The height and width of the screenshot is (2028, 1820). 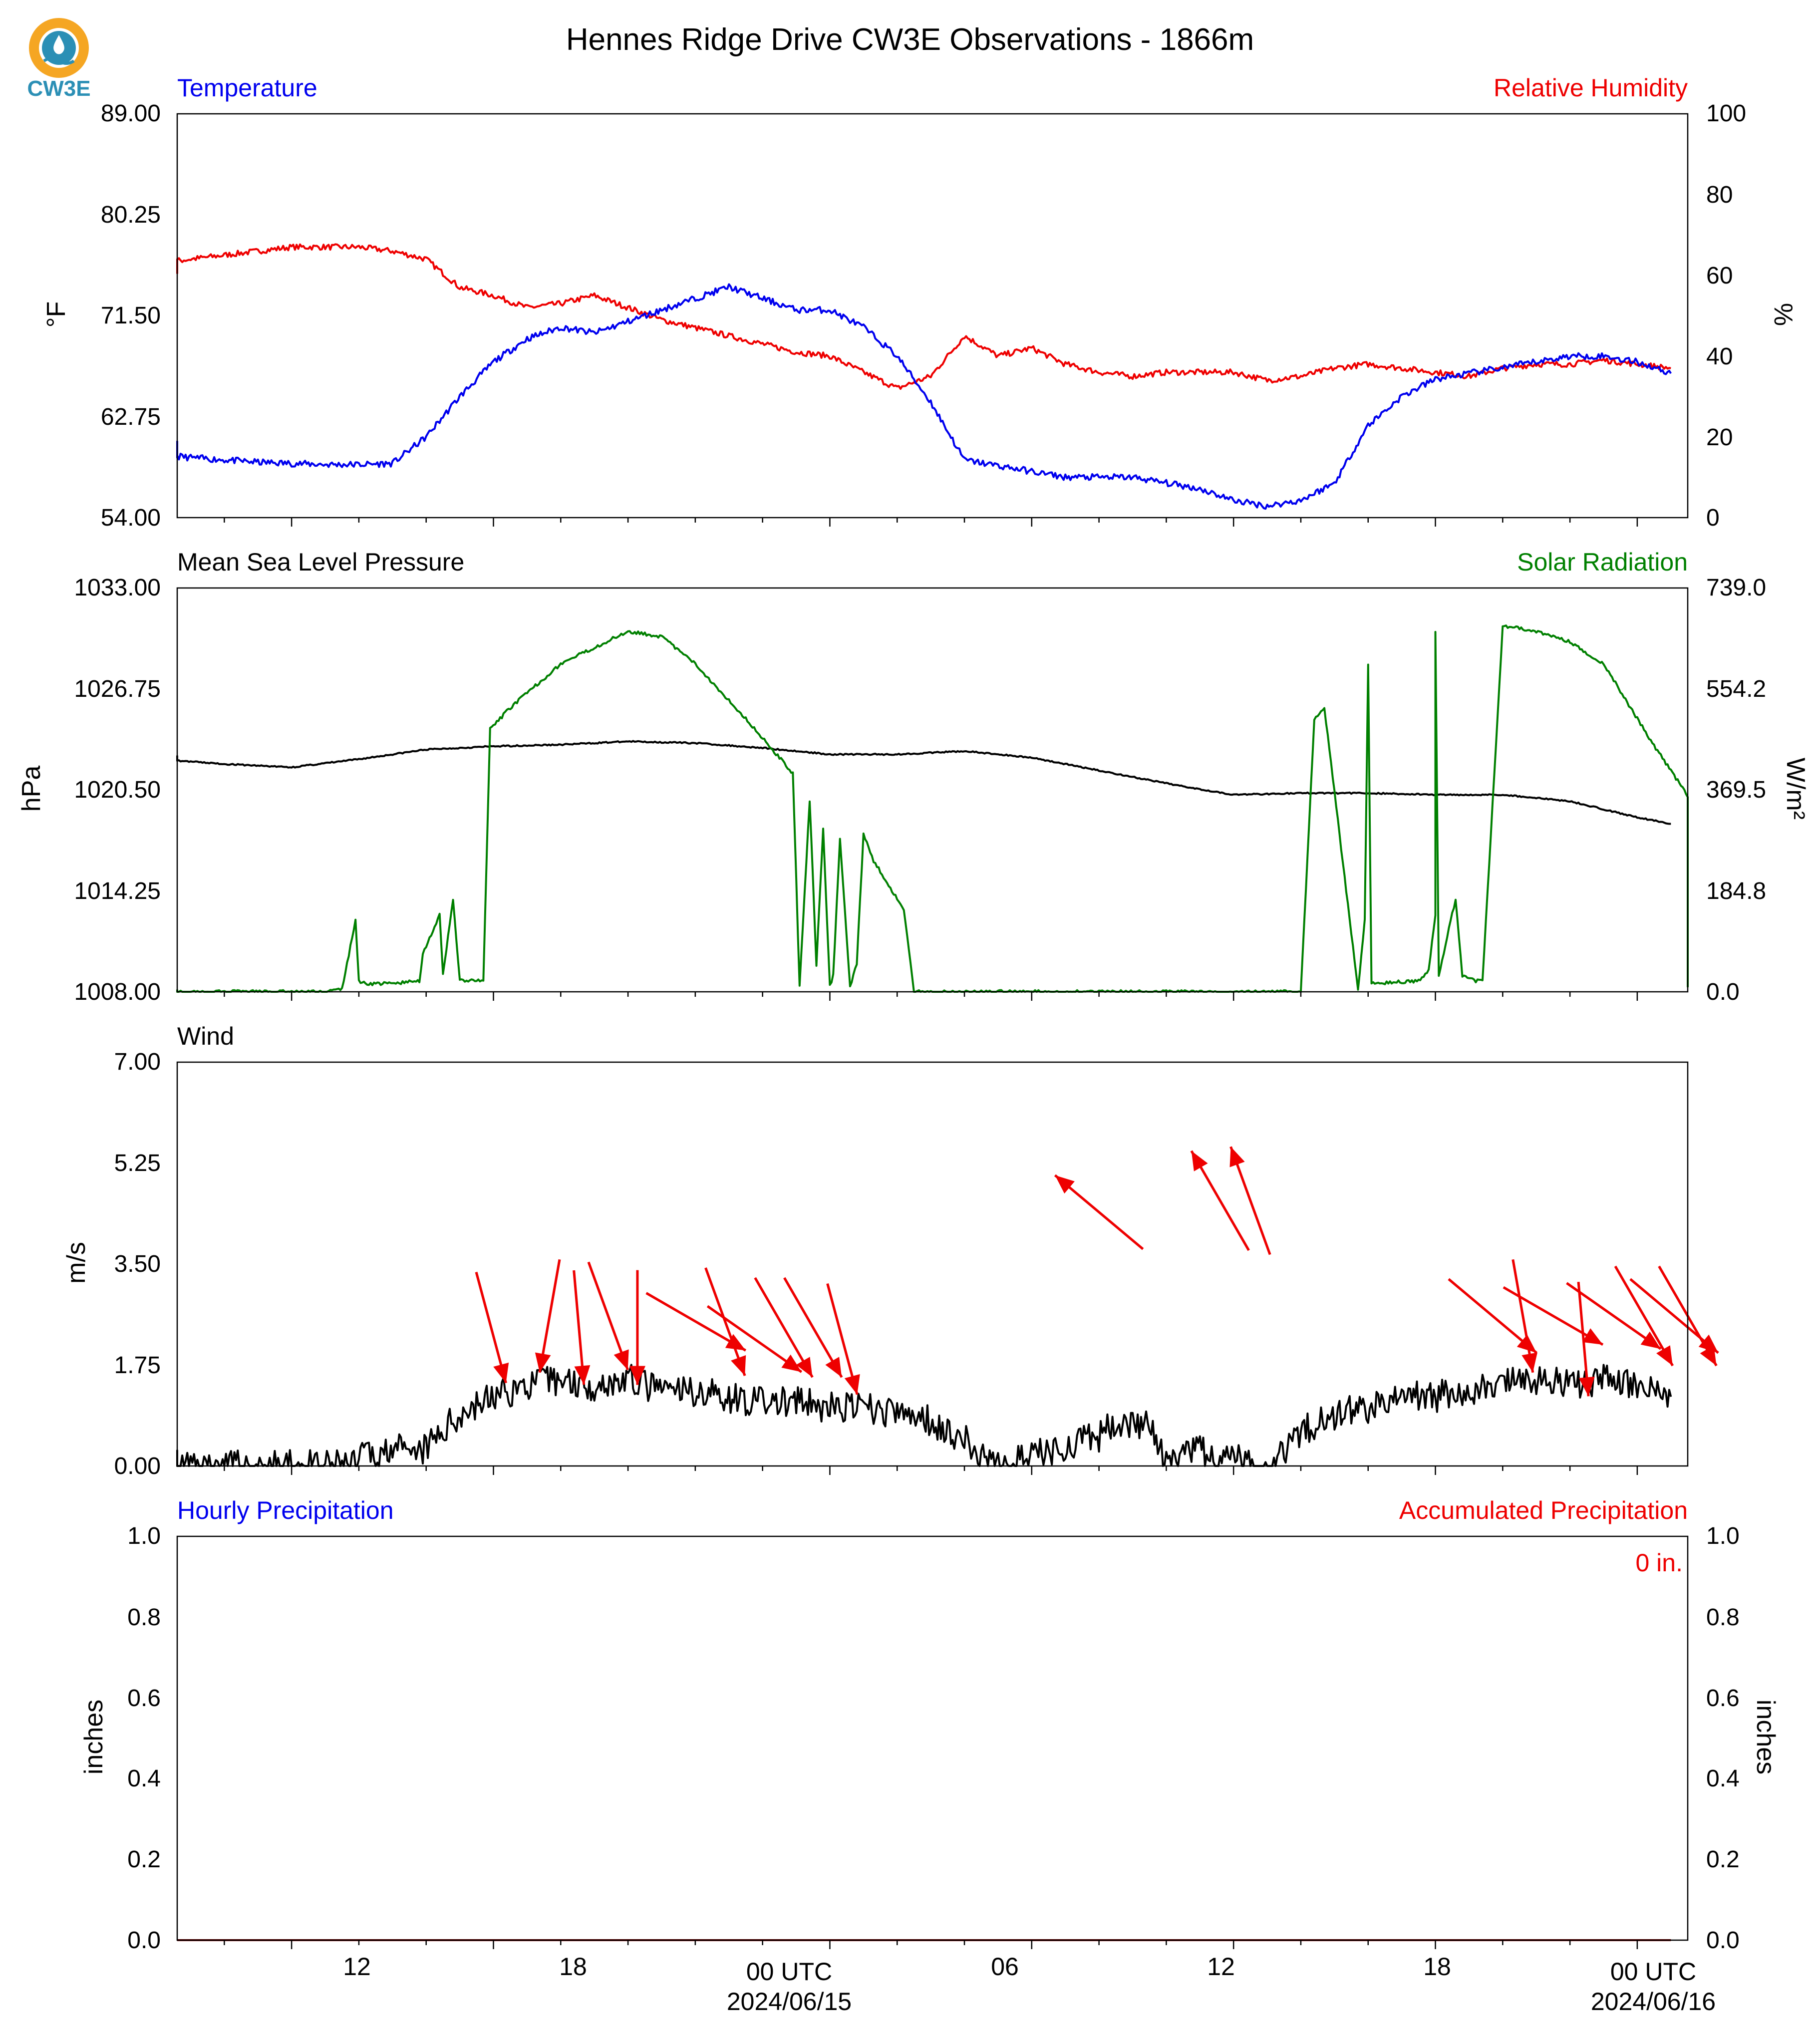 I want to click on wind-arrows, so click(x=1097, y=1271).